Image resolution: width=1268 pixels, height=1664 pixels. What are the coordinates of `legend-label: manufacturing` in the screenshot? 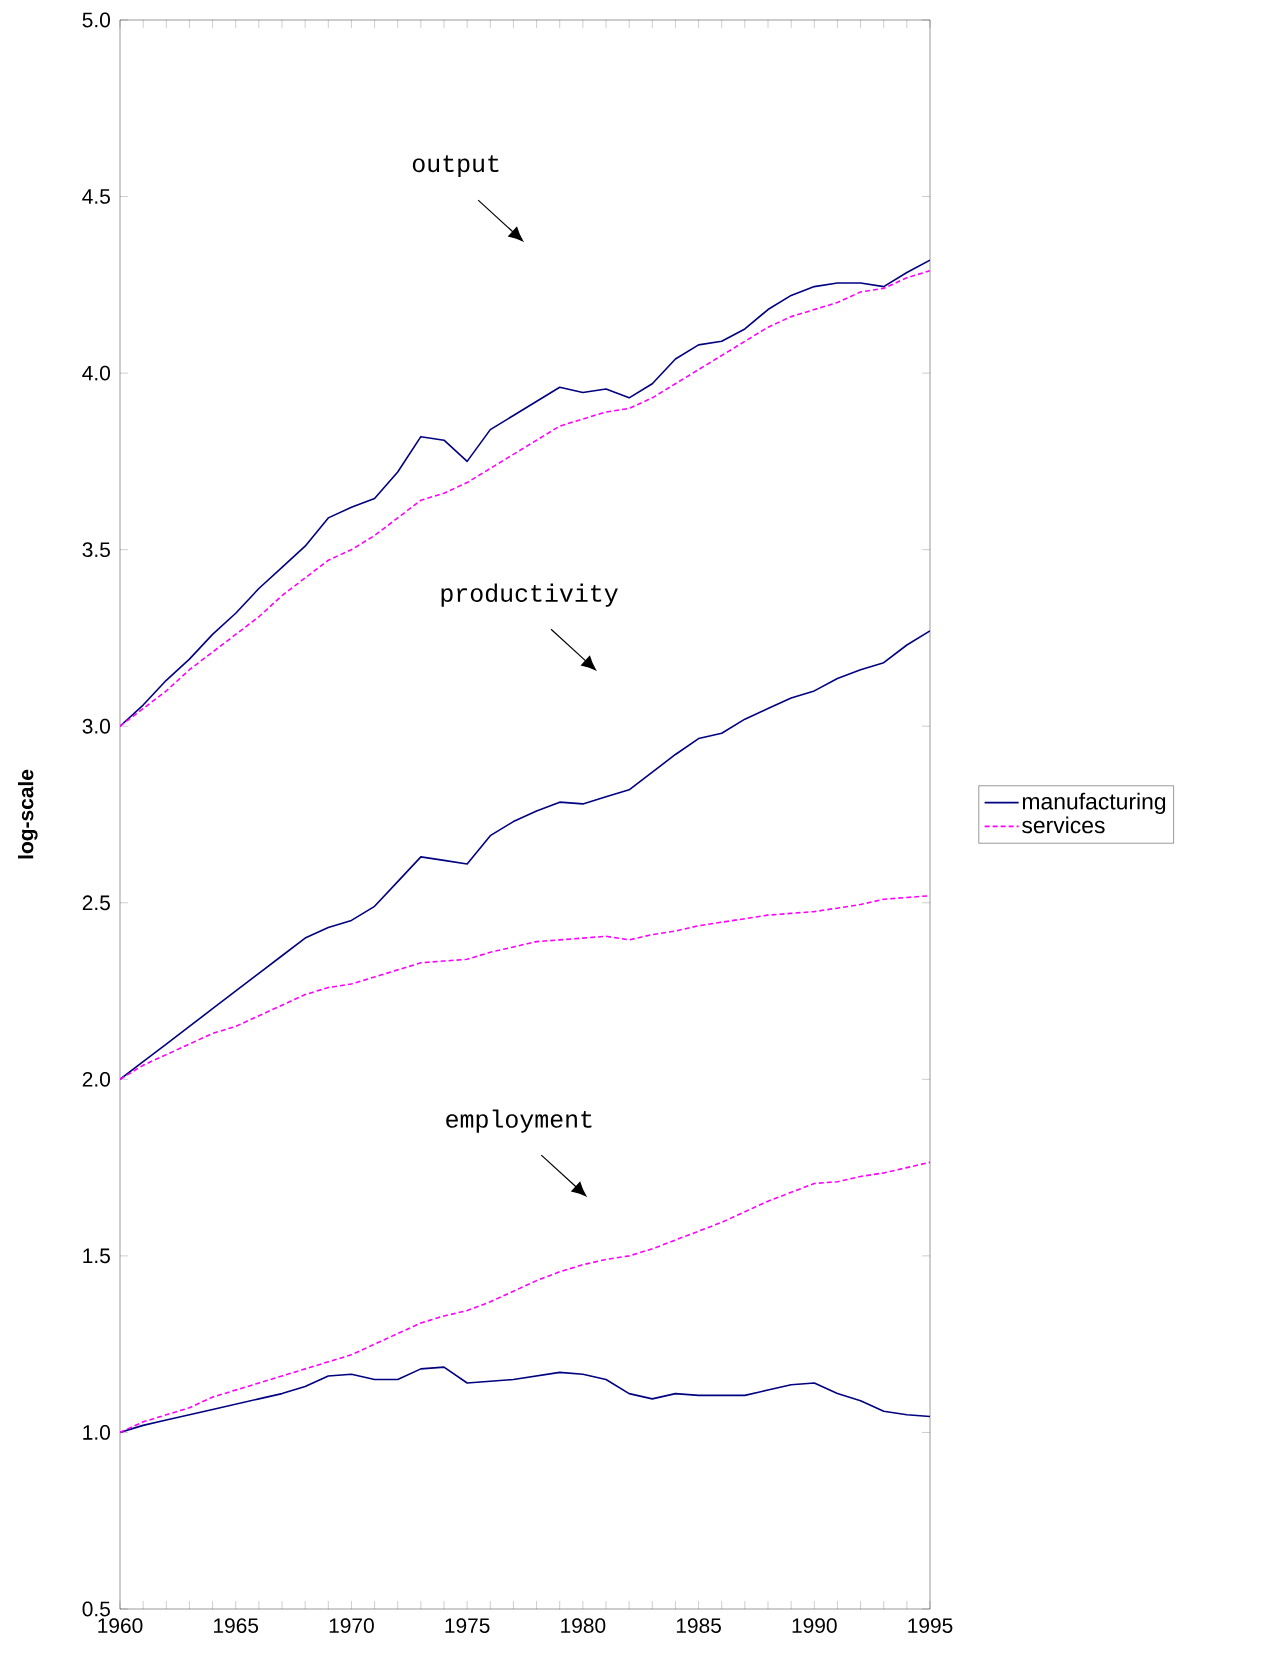 It's located at (1094, 803).